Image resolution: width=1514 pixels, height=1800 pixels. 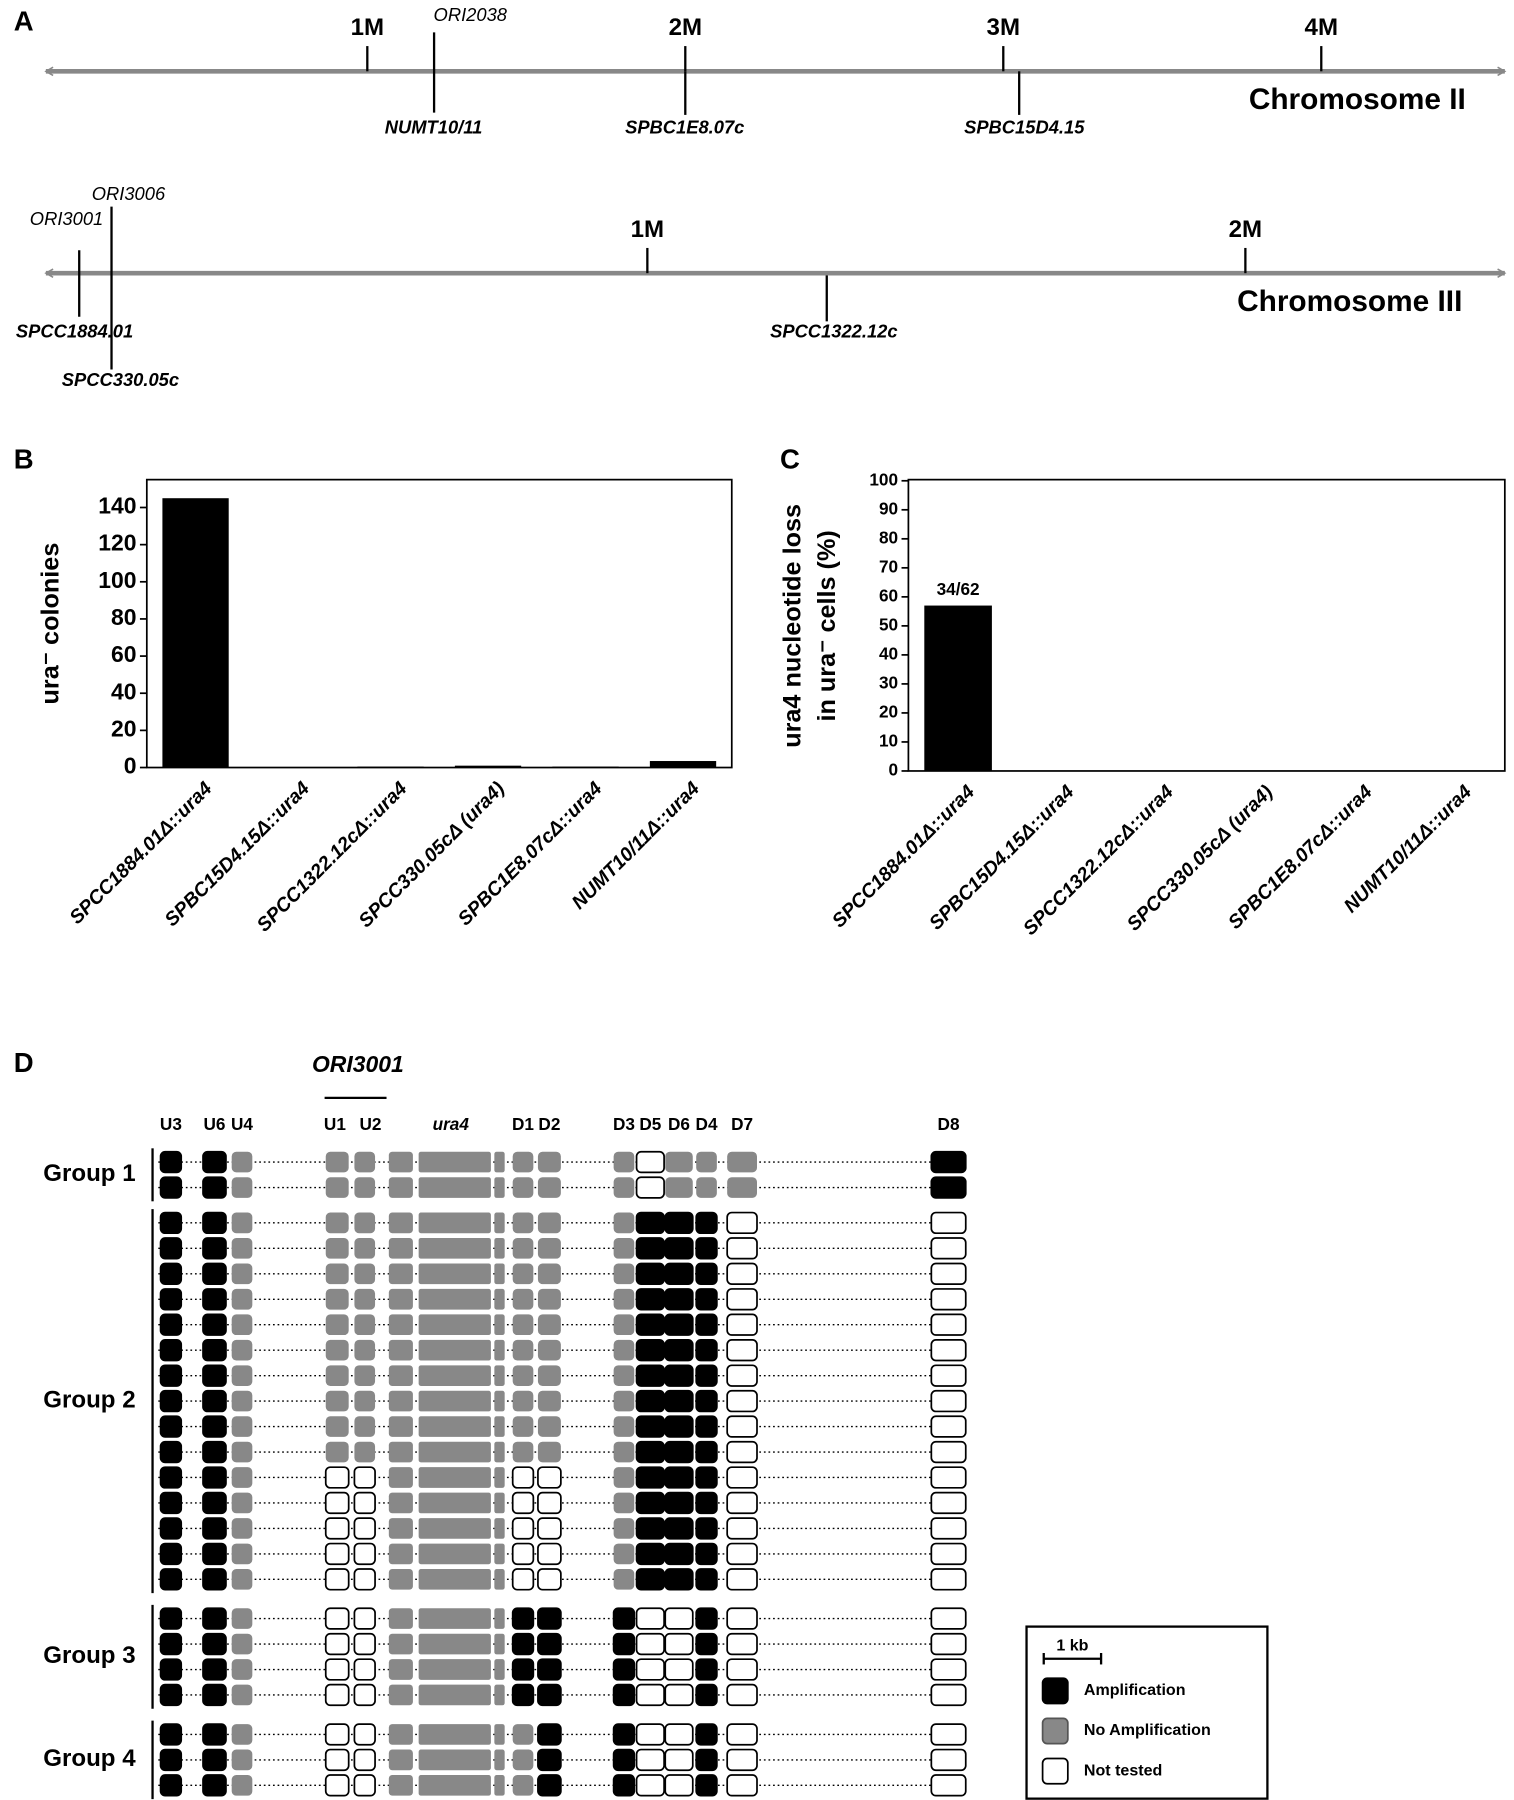 What do you see at coordinates (74, 331) in the screenshot?
I see `gene-label: SPCC1884.01` at bounding box center [74, 331].